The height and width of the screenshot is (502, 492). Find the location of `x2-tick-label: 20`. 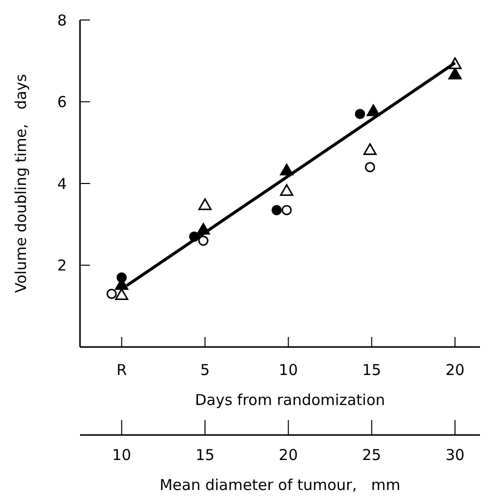

x2-tick-label: 20 is located at coordinates (288, 455).